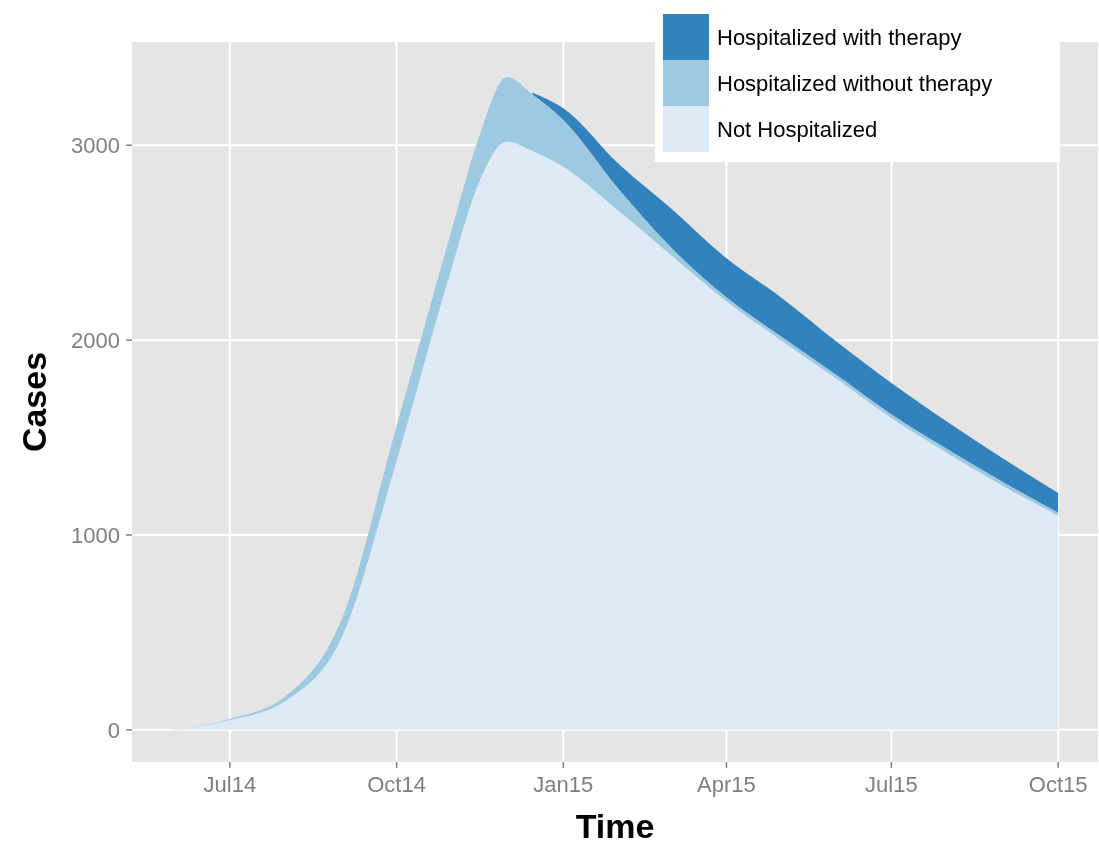 This screenshot has height=846, width=1099. Describe the element at coordinates (95, 535) in the screenshot. I see `y-tick-label: 1000` at that location.